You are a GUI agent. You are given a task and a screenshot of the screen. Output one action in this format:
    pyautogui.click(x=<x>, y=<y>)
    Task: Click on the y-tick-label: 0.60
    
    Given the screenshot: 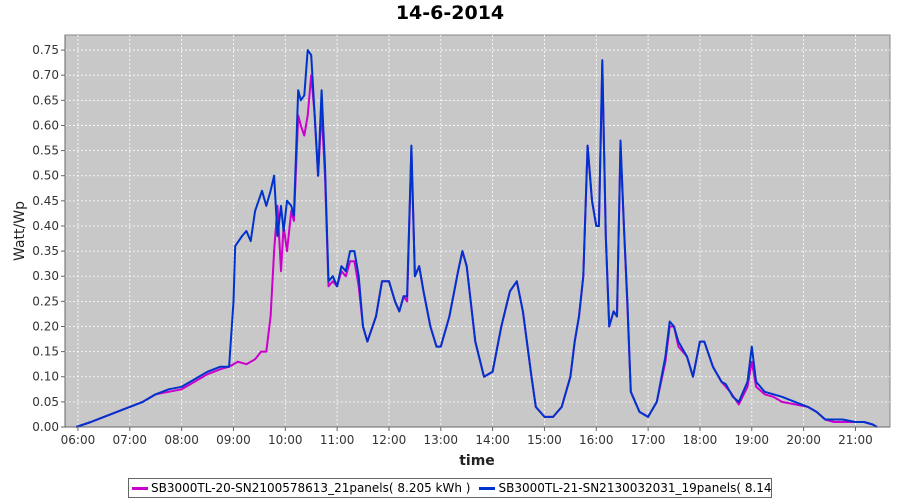 What is the action you would take?
    pyautogui.click(x=45, y=125)
    